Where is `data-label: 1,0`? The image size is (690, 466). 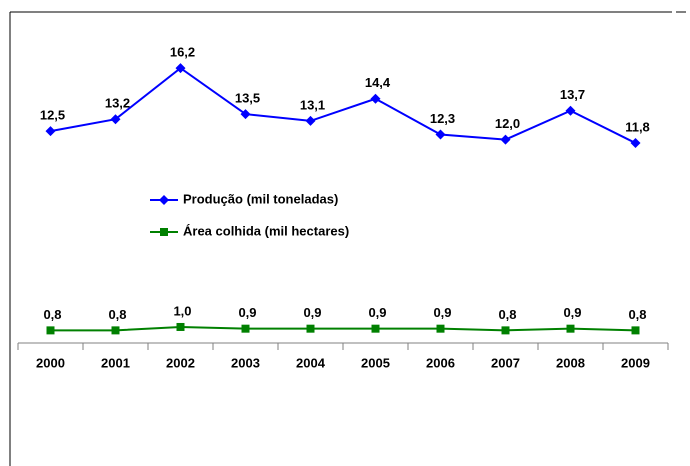 data-label: 1,0 is located at coordinates (182, 310).